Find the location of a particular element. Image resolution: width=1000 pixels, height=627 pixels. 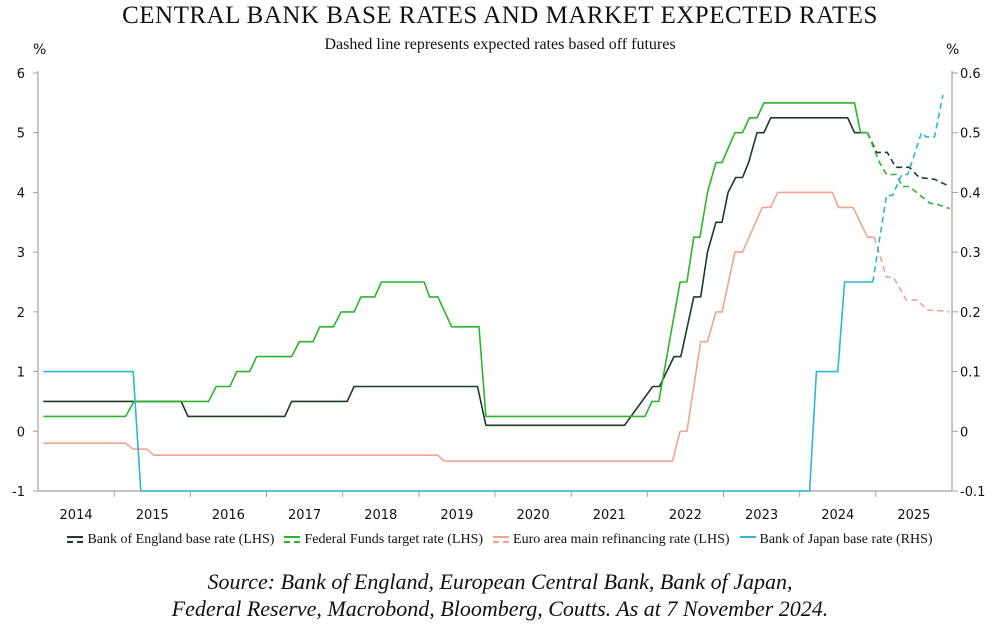

y-tick-label-left: 2 is located at coordinates (21, 313).